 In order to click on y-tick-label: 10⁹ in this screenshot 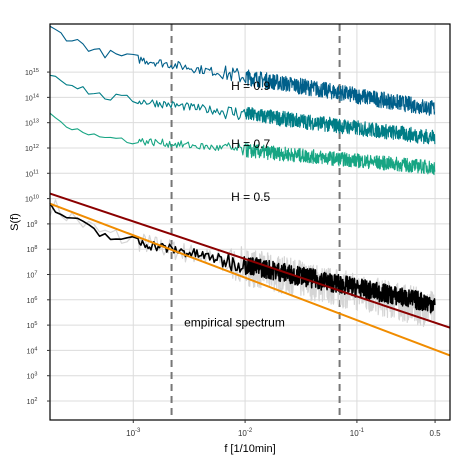, I will do `click(32, 224)`.